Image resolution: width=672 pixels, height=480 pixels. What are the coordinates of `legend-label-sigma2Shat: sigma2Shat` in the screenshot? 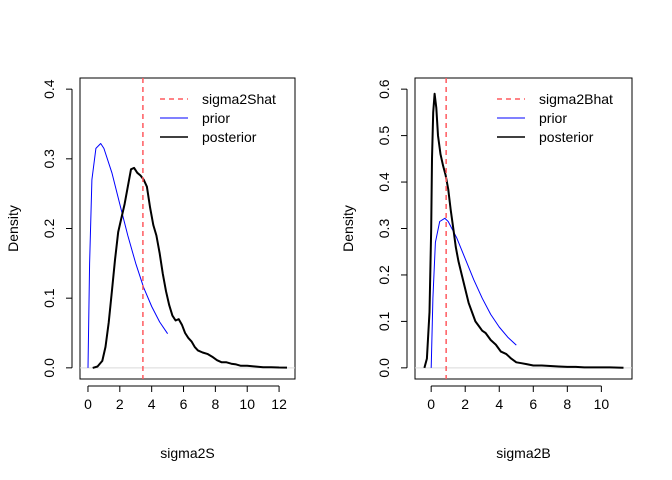 It's located at (239, 99).